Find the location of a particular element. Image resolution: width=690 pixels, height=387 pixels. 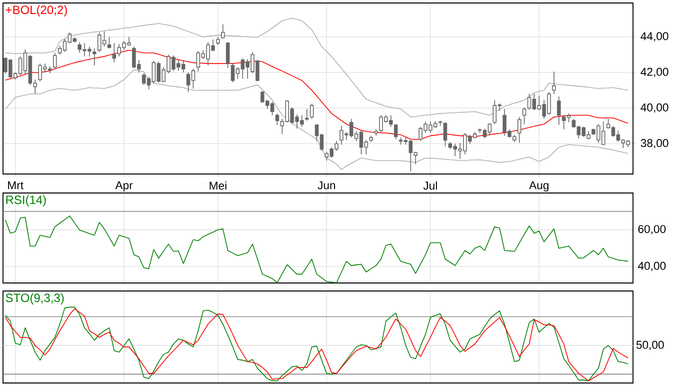

chart-title: STO(9,3,3) is located at coordinates (35, 298).